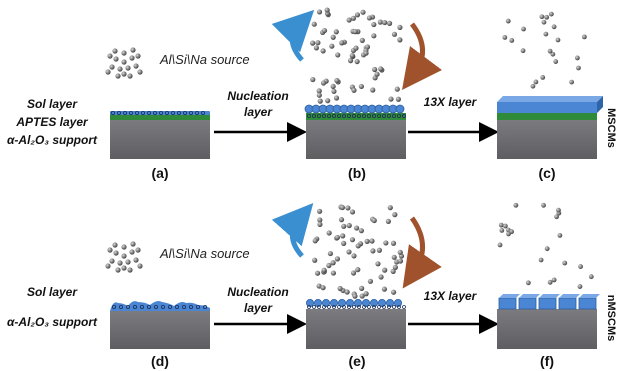 The width and height of the screenshot is (622, 371). I want to click on substrate-d, so click(160, 325).